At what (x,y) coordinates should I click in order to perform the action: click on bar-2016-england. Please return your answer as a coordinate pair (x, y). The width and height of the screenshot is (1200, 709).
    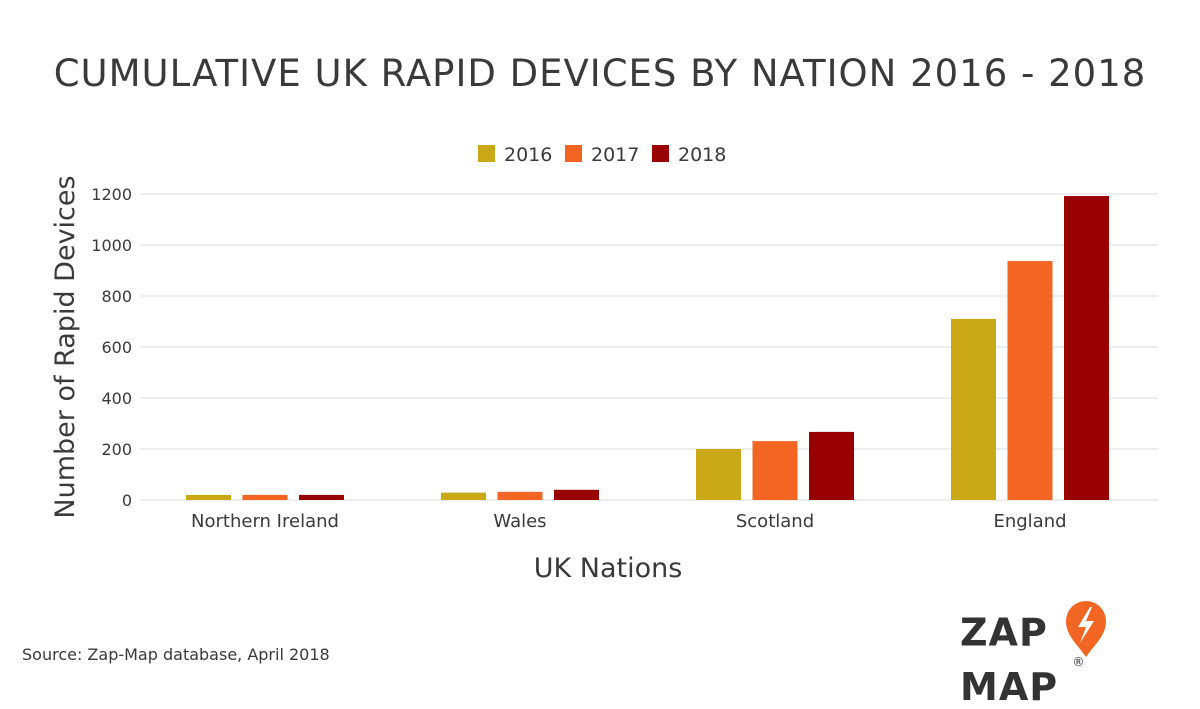
    Looking at the image, I should click on (973, 409).